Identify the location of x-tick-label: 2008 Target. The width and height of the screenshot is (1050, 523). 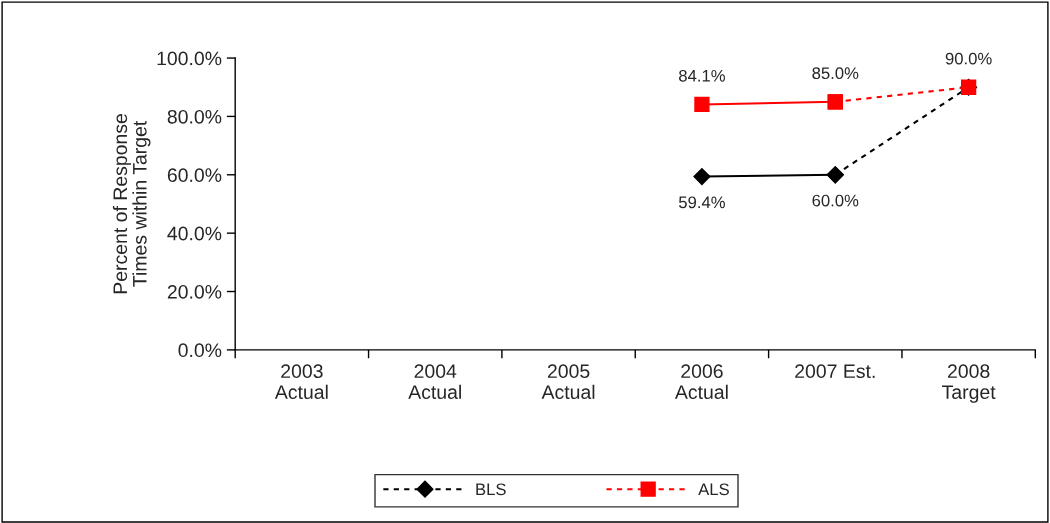
(969, 383).